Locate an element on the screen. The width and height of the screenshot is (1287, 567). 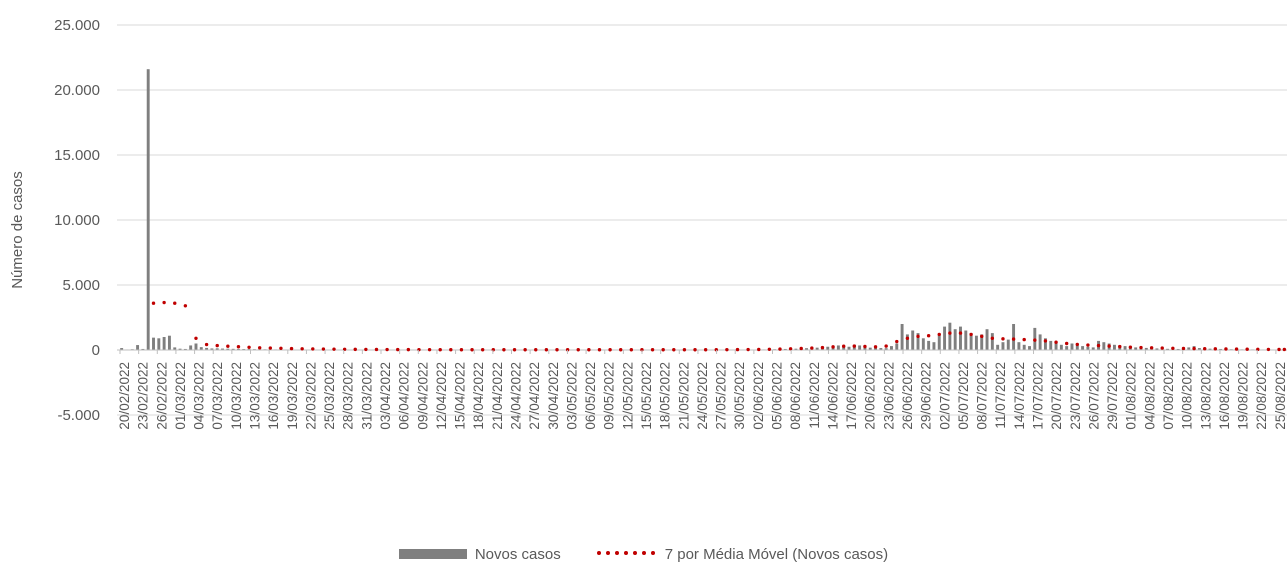
y-tick-label: 10.000 is located at coordinates (77, 220).